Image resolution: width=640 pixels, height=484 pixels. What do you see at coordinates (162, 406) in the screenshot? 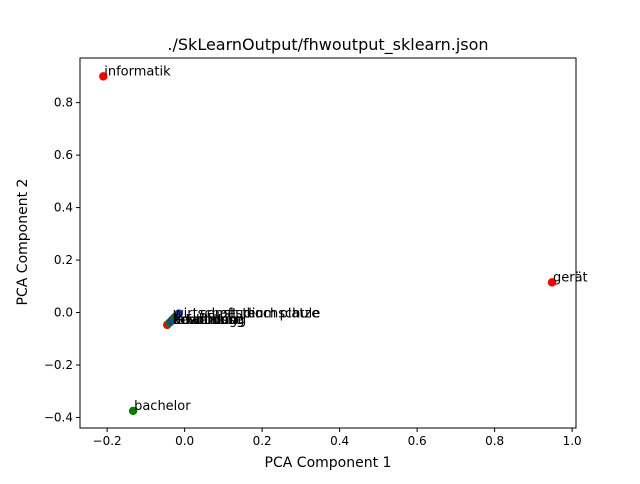
I see `point-label: bachelor` at bounding box center [162, 406].